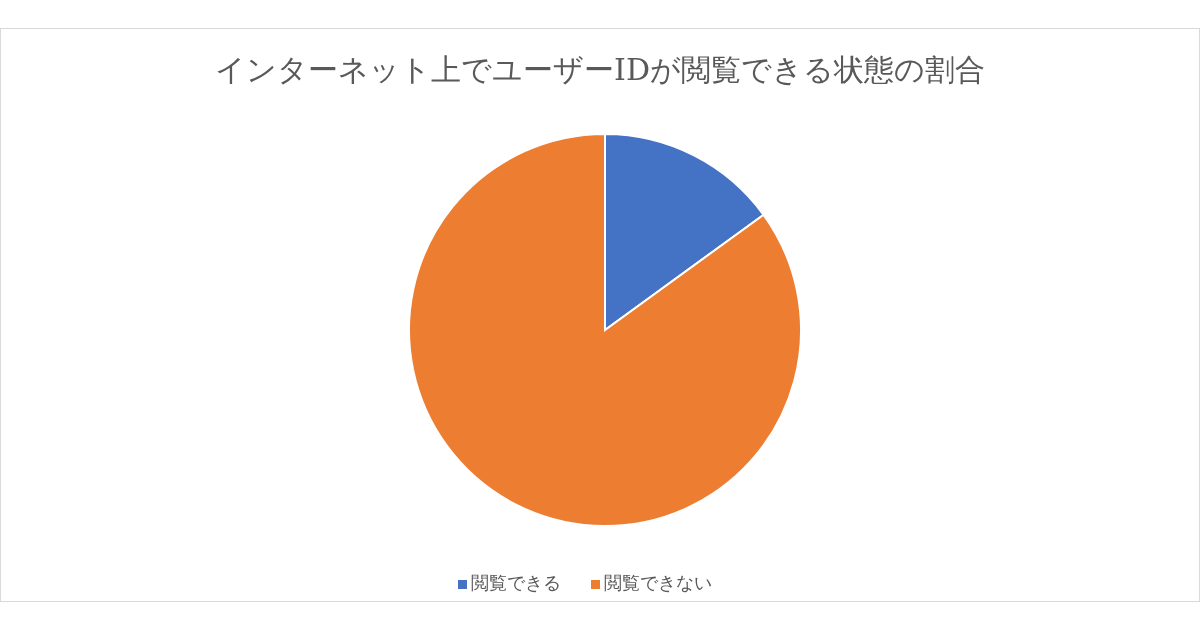  I want to click on legend-label: 閲覧できない, so click(658, 582).